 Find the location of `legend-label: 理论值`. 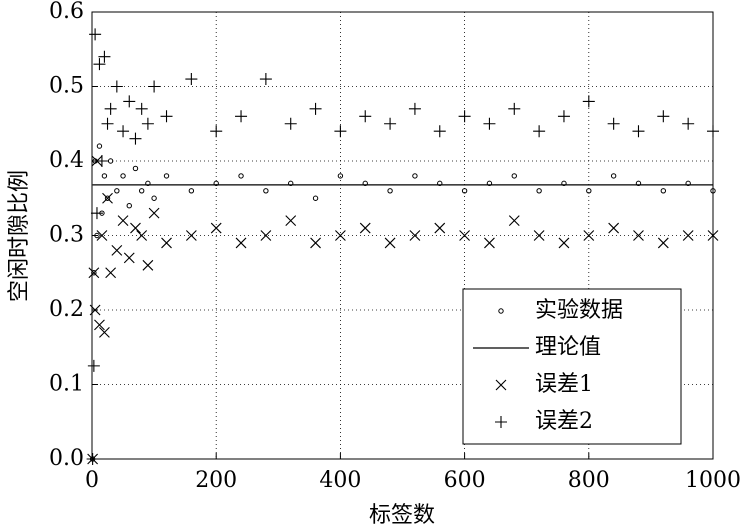

legend-label: 理论值 is located at coordinates (568, 347).